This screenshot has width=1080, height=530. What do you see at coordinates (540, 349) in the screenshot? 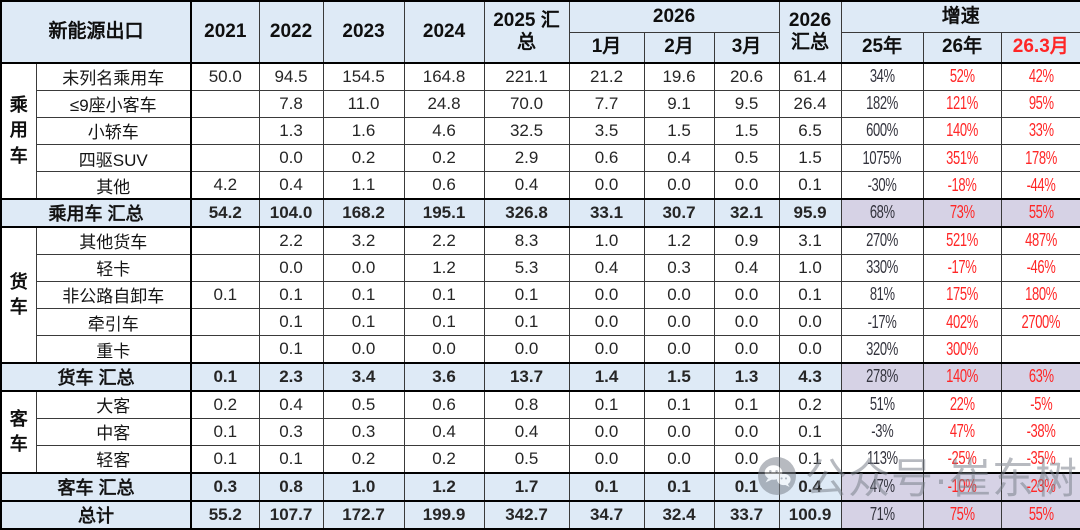
I see `table-row: 重卡 0.1 0.0 0.0 0.0 0.0 0.0 0.0 0.0 320% 300%` at bounding box center [540, 349].